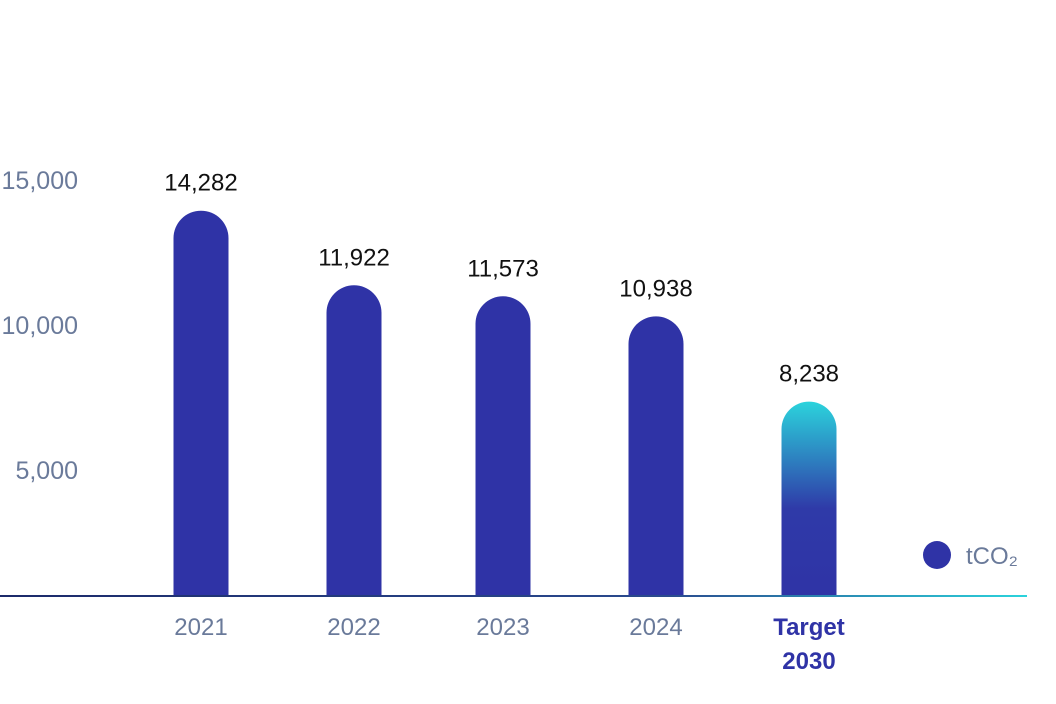 This screenshot has width=1056, height=704. Describe the element at coordinates (937, 555) in the screenshot. I see `legend-swatch` at that location.